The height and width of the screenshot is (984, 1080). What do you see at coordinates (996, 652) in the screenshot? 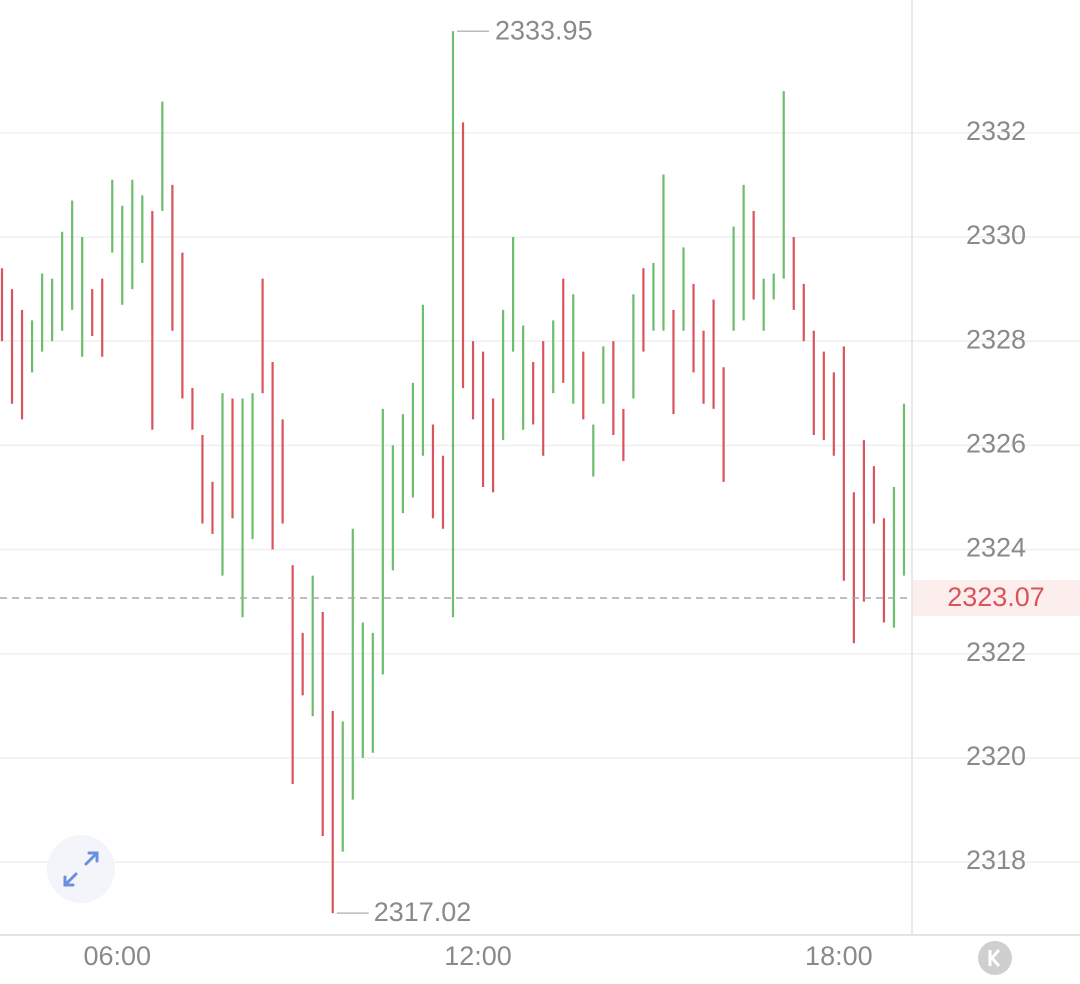
I see `y-tick-label: 2322` at bounding box center [996, 652].